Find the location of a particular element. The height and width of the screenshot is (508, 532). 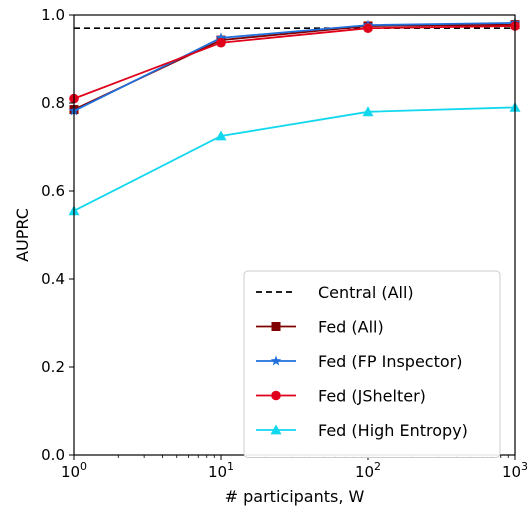

y-axis-title: AUPRC is located at coordinates (22, 235).